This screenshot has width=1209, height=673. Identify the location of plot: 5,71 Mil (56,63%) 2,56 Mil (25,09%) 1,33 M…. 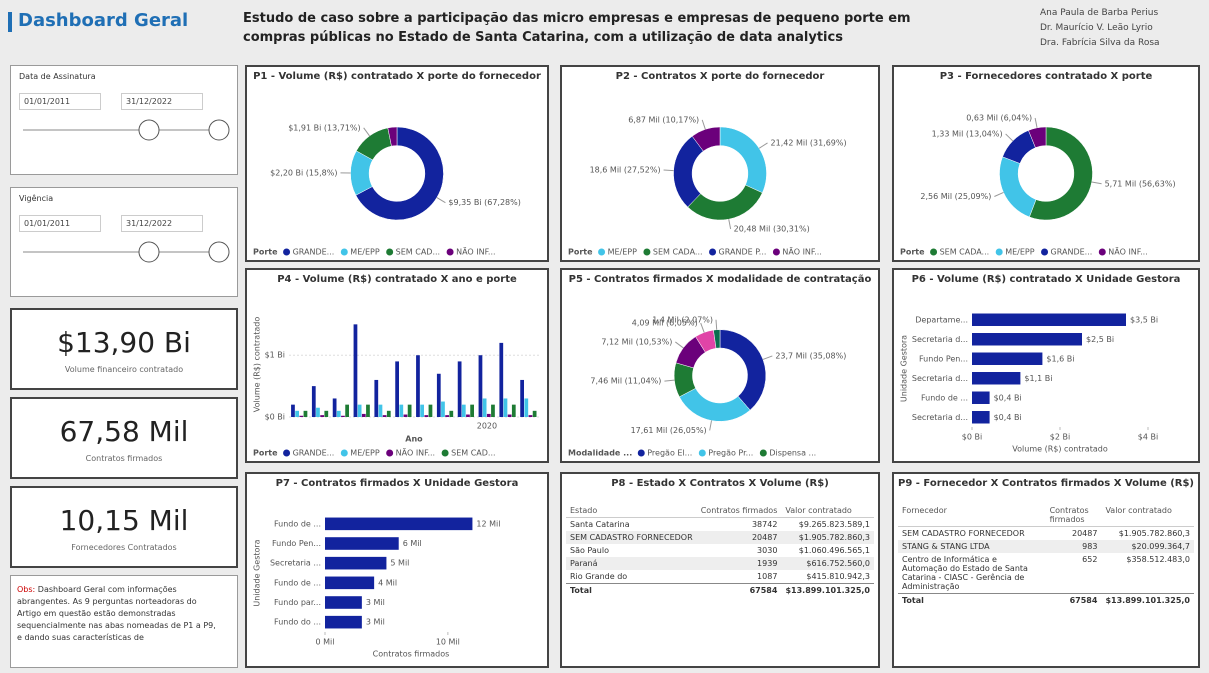
(1038, 185).